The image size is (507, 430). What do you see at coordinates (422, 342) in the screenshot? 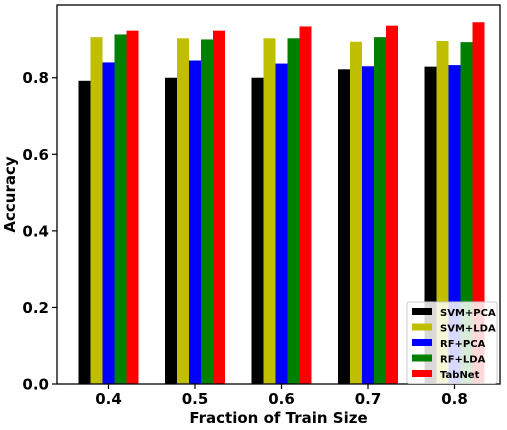
I see `legend-swatch-rf-pca` at bounding box center [422, 342].